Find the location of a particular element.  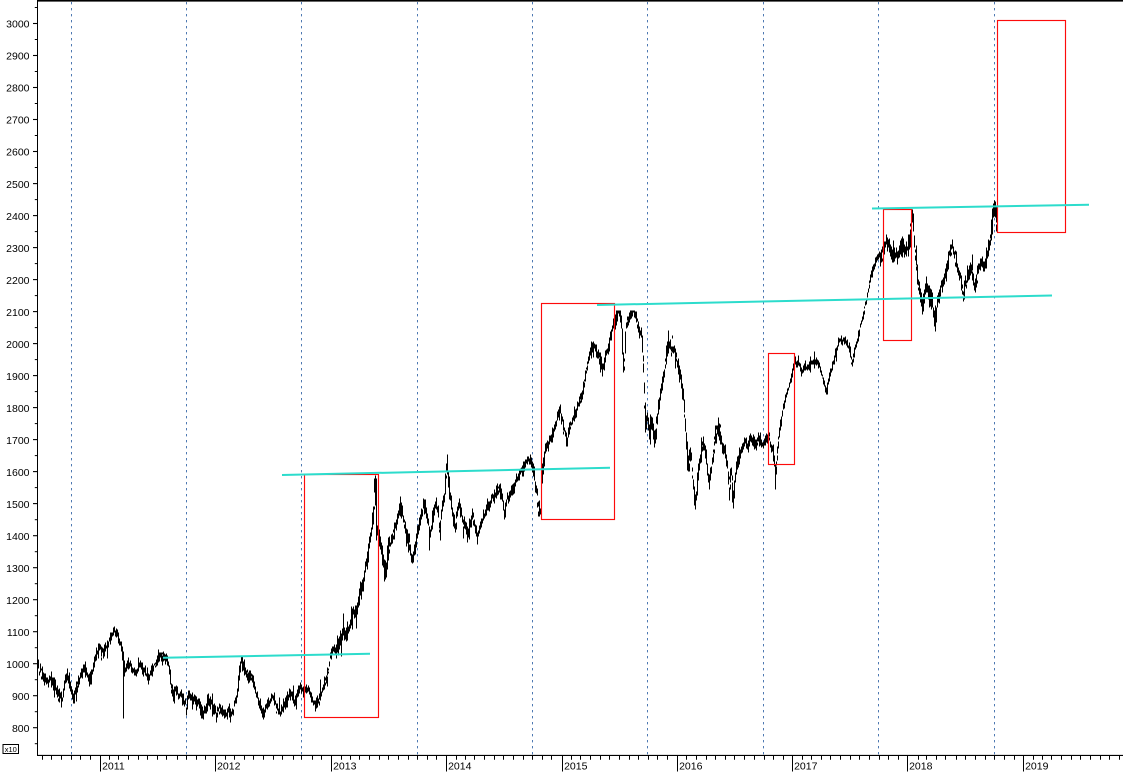

svg-text: 1200 is located at coordinates (18, 601).